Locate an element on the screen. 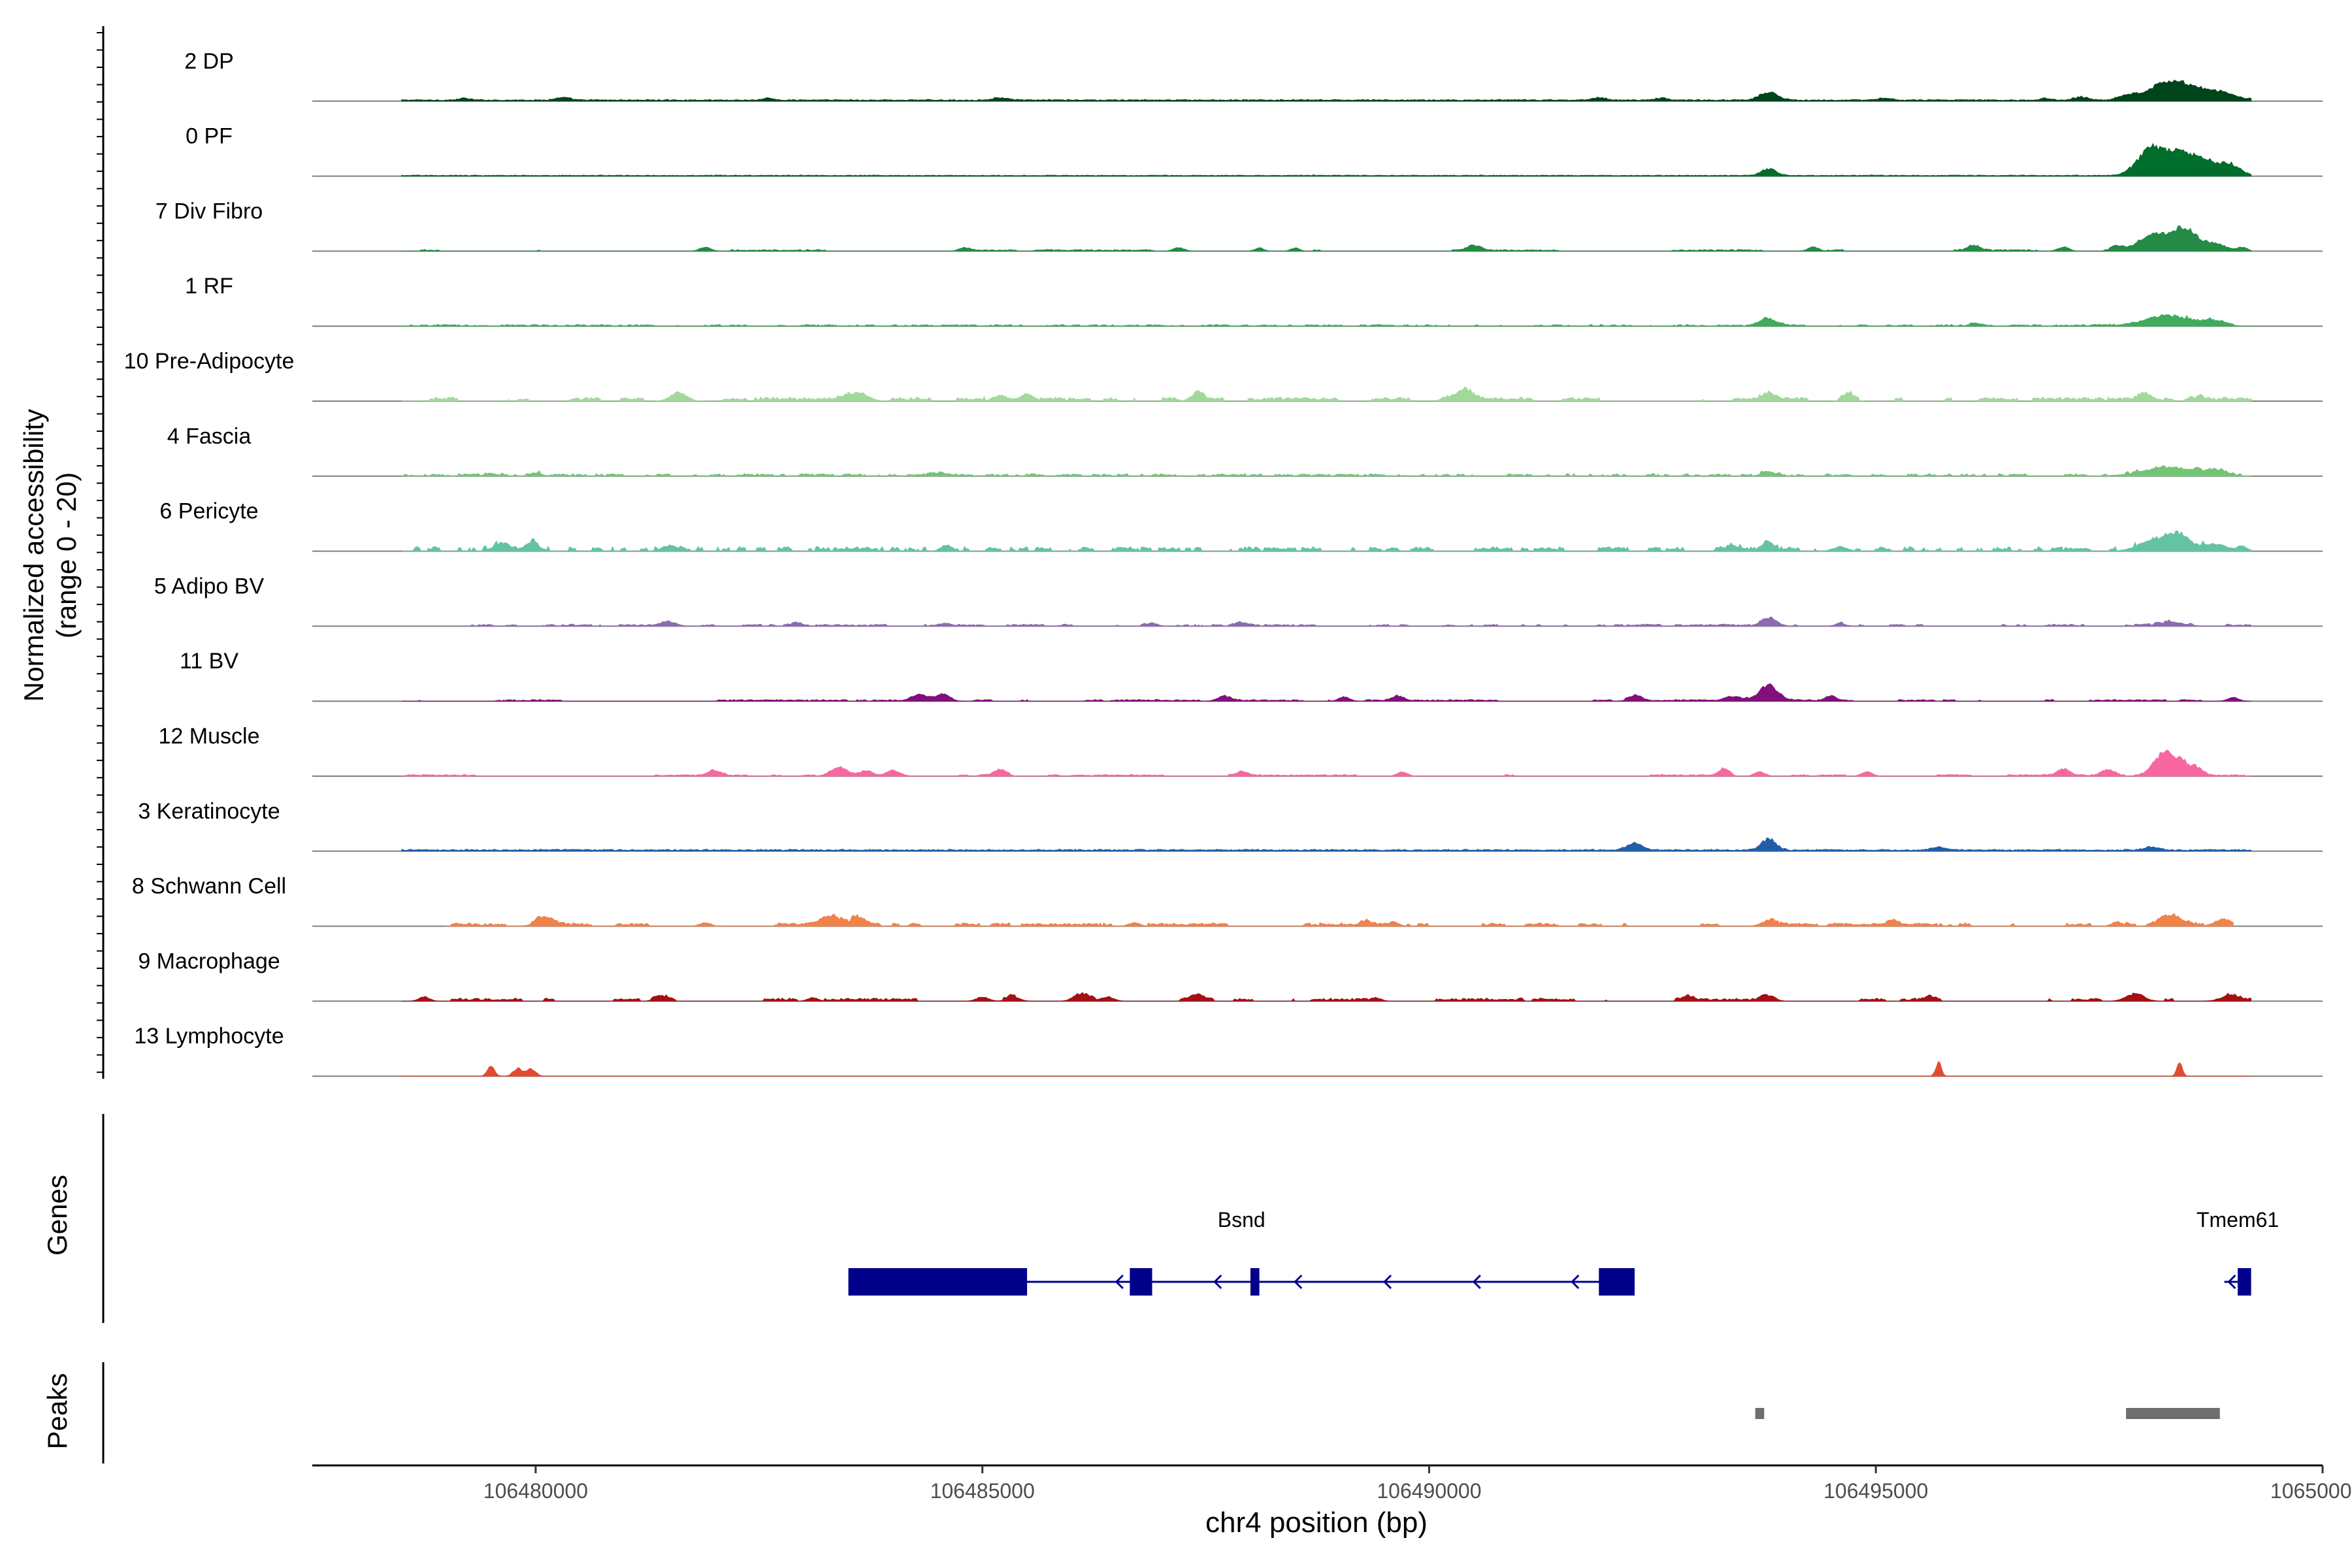 This screenshot has height=1568, width=2352. track: 3 Keratinocyte is located at coordinates (1230, 825).